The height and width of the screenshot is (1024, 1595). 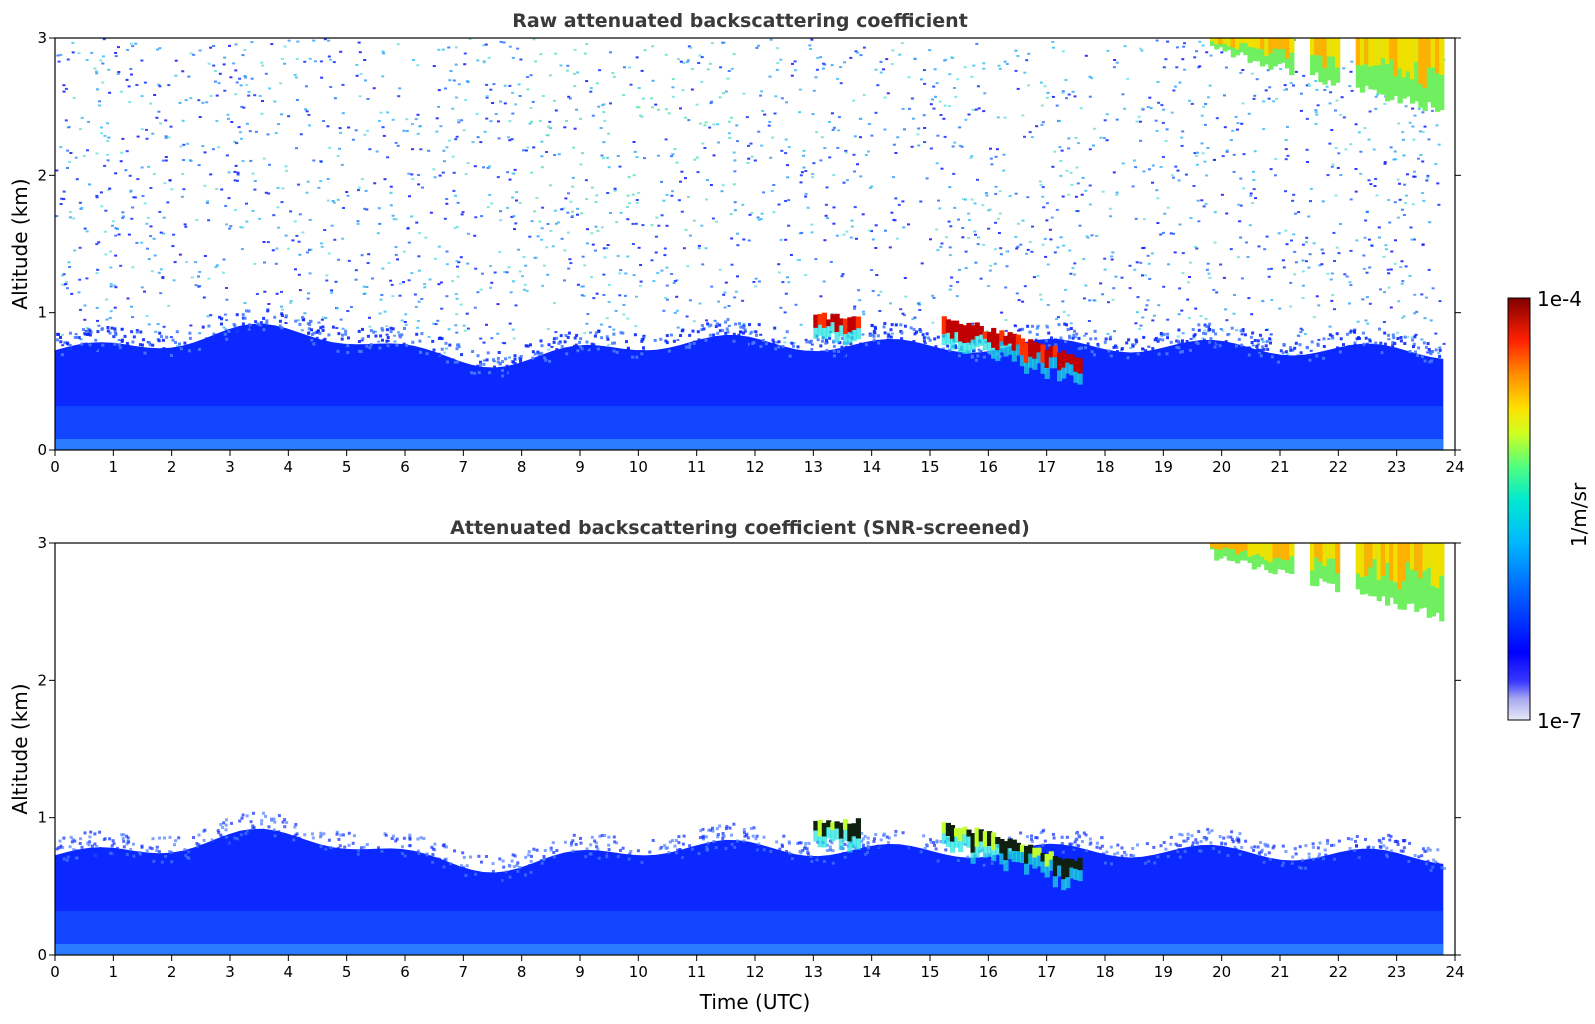 What do you see at coordinates (1559, 721) in the screenshot?
I see `colorbar-min-label: 1e-7` at bounding box center [1559, 721].